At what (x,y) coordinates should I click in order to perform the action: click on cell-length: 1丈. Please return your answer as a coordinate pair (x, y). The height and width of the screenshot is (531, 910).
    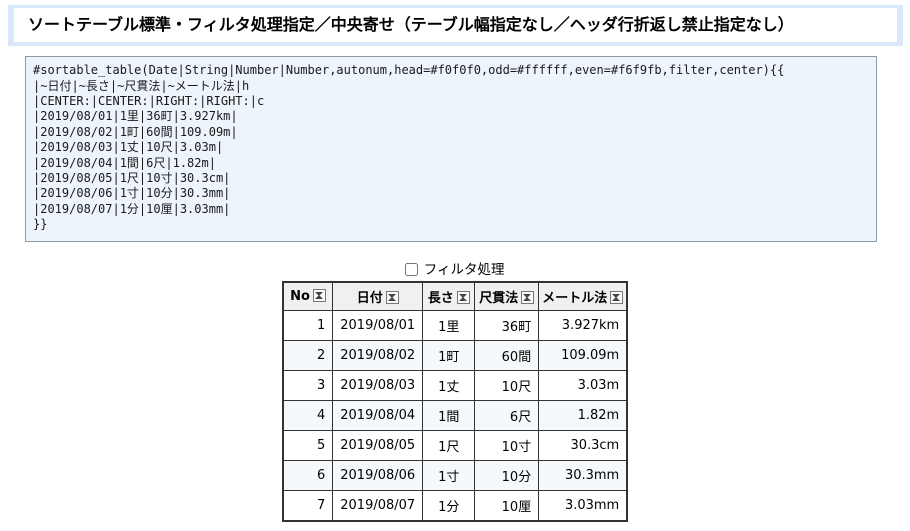
    Looking at the image, I should click on (449, 385).